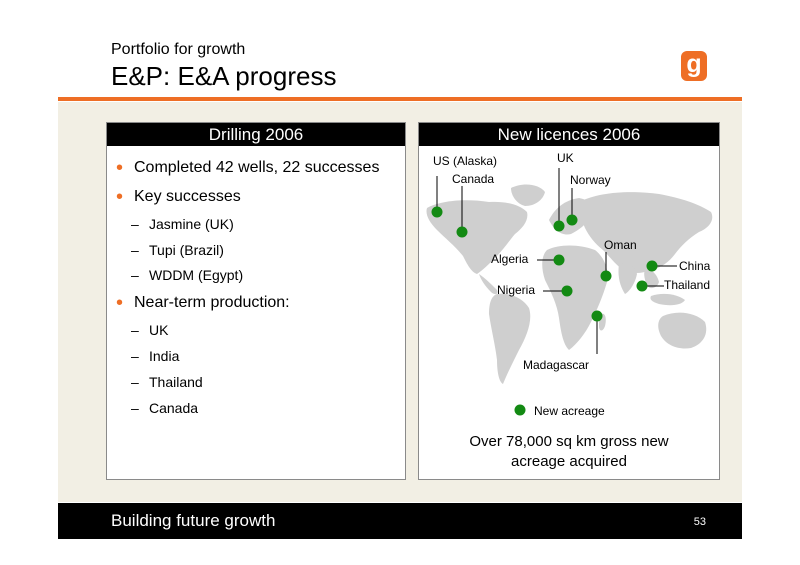 The image size is (800, 565). I want to click on marker-madagascar, so click(597, 316).